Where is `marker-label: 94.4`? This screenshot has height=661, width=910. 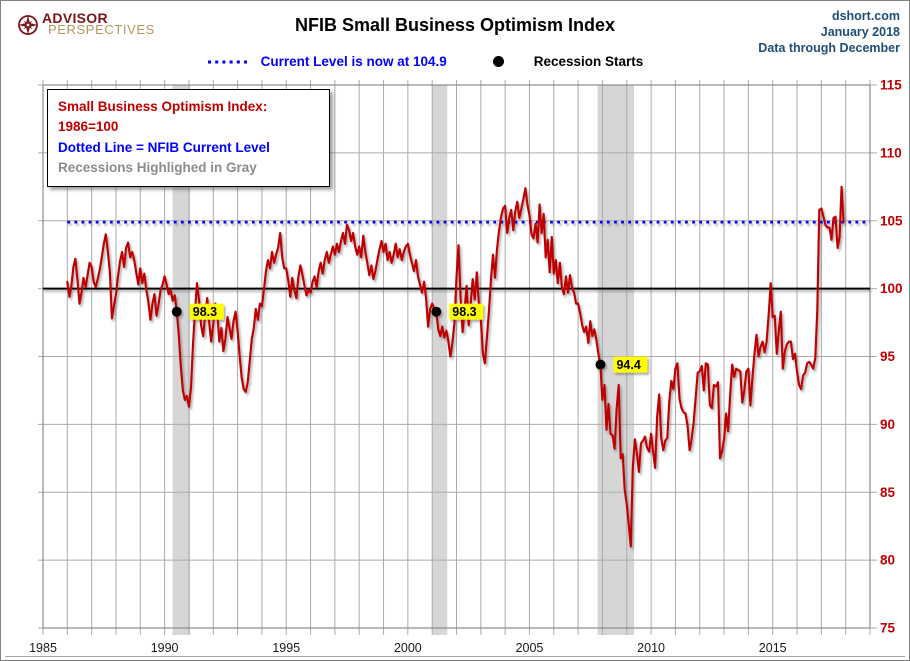
marker-label: 94.4 is located at coordinates (628, 365).